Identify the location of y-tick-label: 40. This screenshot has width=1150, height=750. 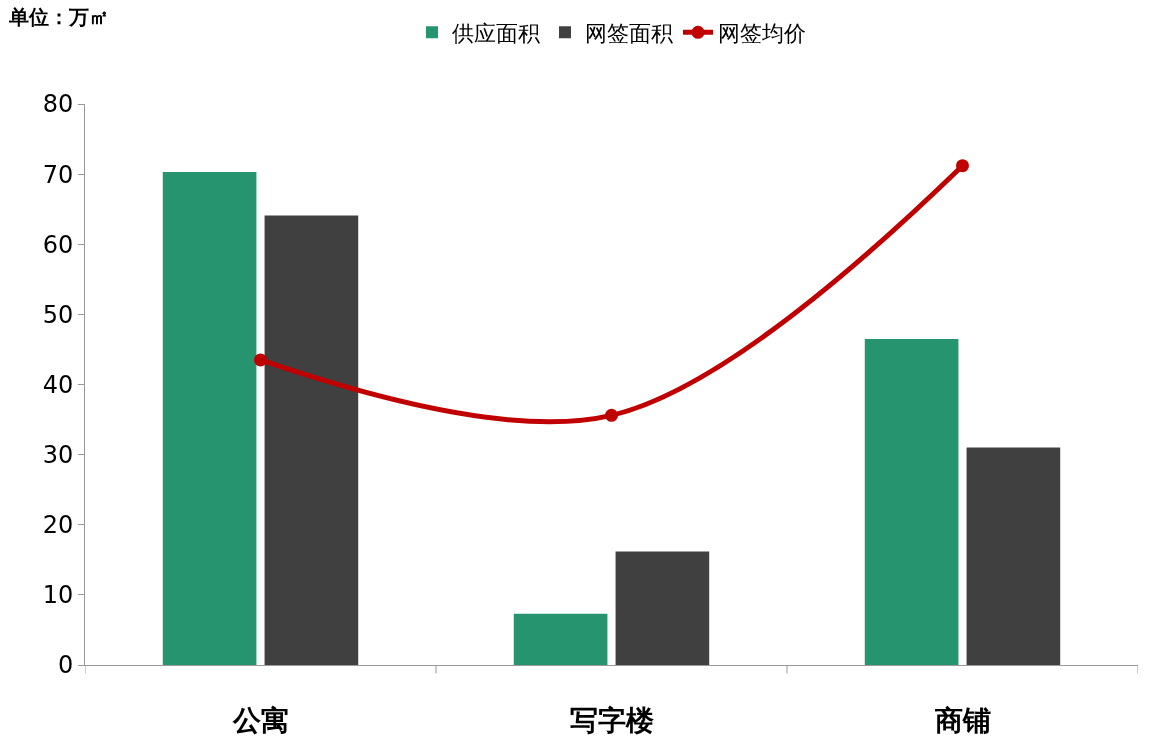
(58, 384).